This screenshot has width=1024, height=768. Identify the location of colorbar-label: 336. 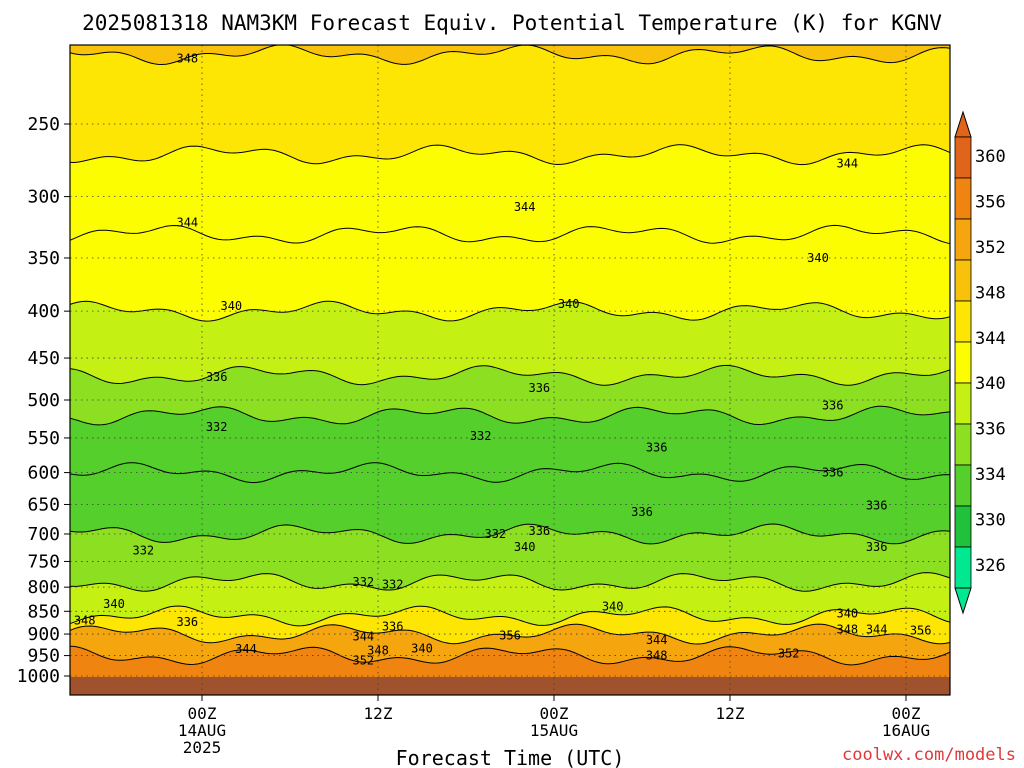
(990, 430).